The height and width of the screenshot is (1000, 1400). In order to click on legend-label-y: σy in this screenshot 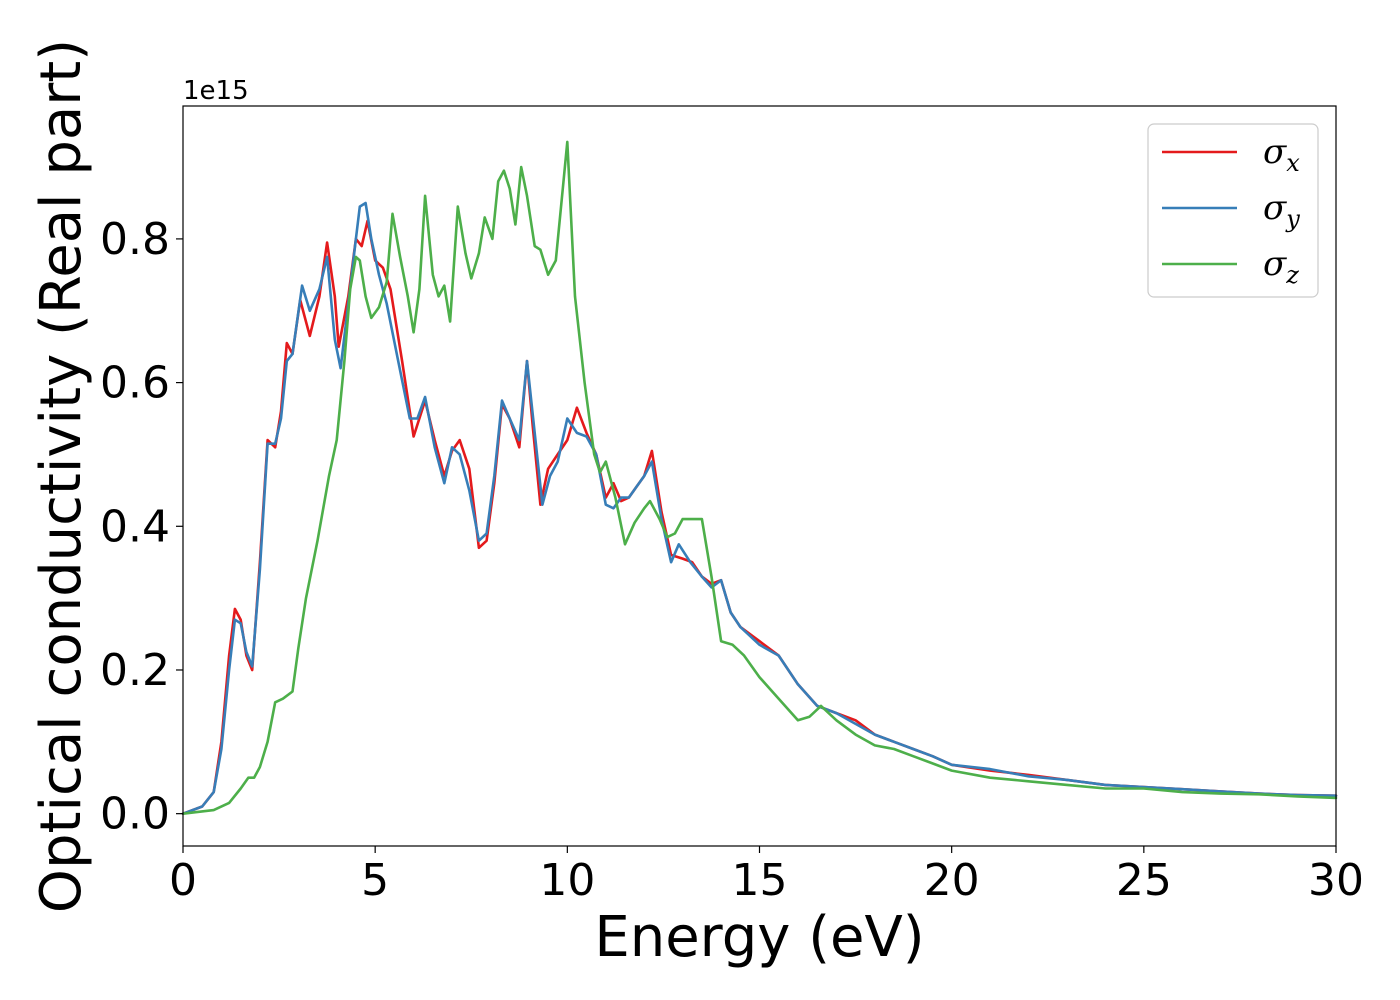, I will do `click(1281, 210)`.